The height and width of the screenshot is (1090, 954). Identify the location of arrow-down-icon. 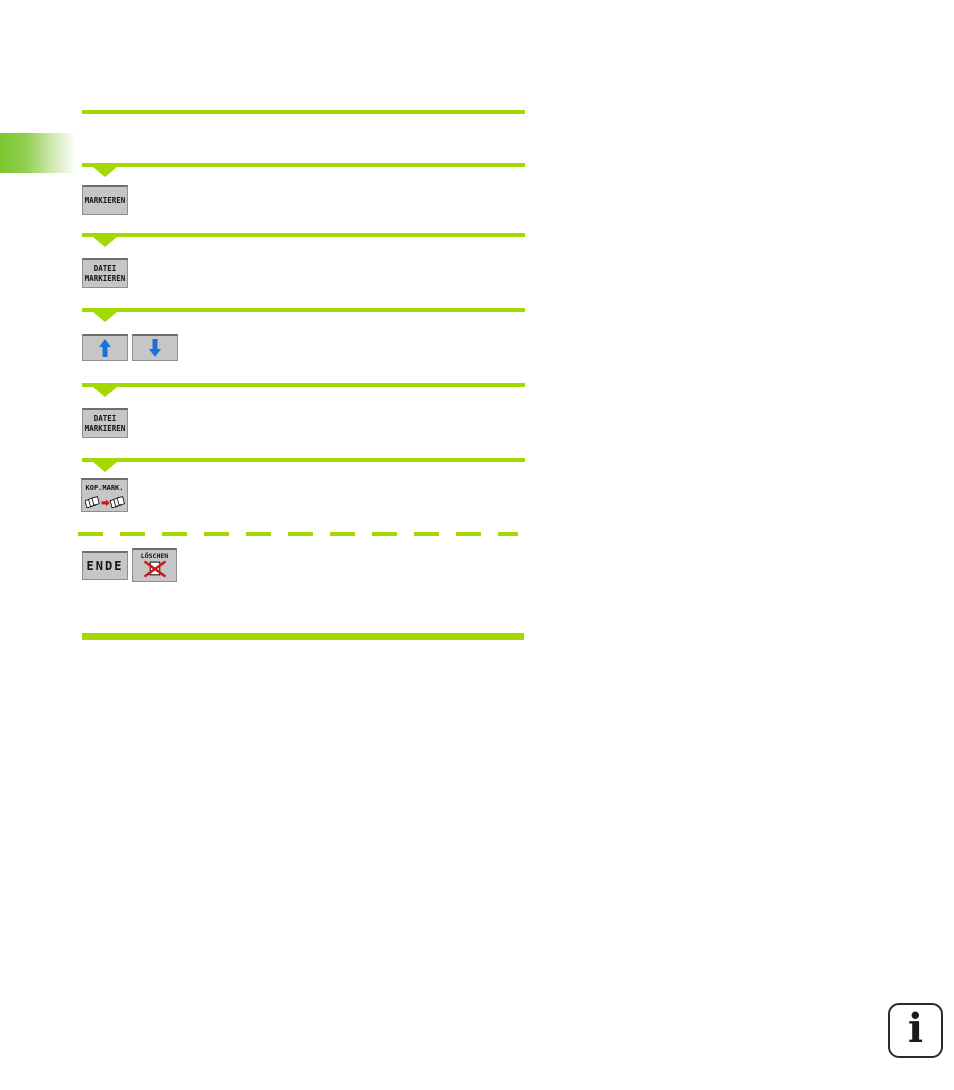
(155, 348).